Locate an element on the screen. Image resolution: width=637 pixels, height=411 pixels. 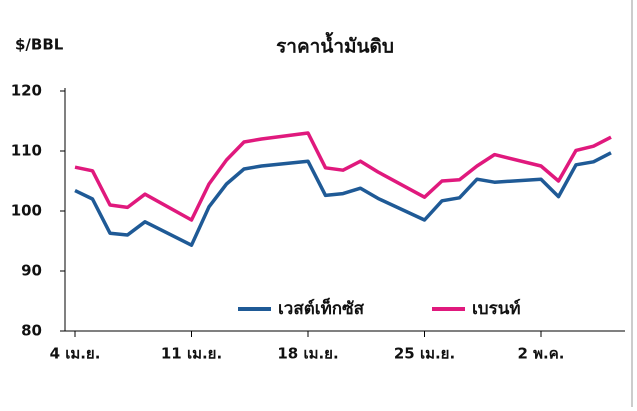
x-tick-label: 11 เม.ย. is located at coordinates (191, 354).